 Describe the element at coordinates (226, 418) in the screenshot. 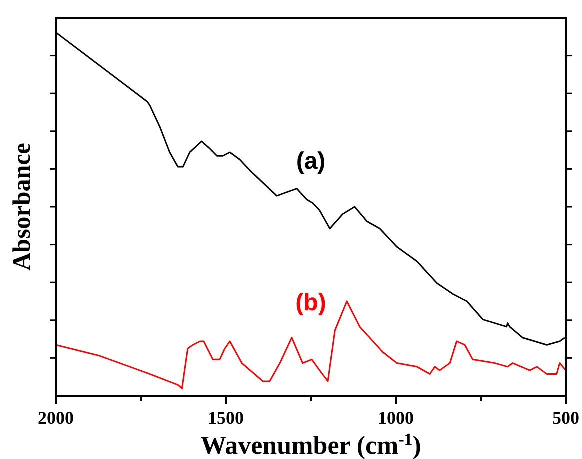

I see `x-tick-label: 1500` at that location.